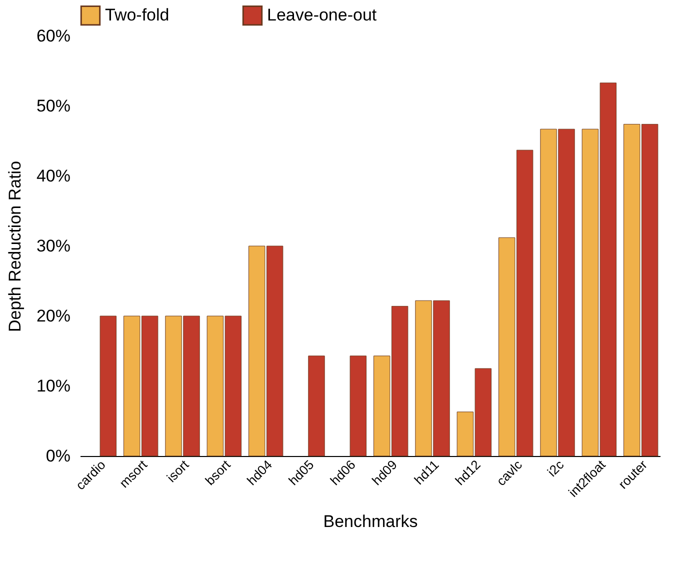 The image size is (677, 578). Describe the element at coordinates (53, 106) in the screenshot. I see `y-tick-label: 50%` at that location.